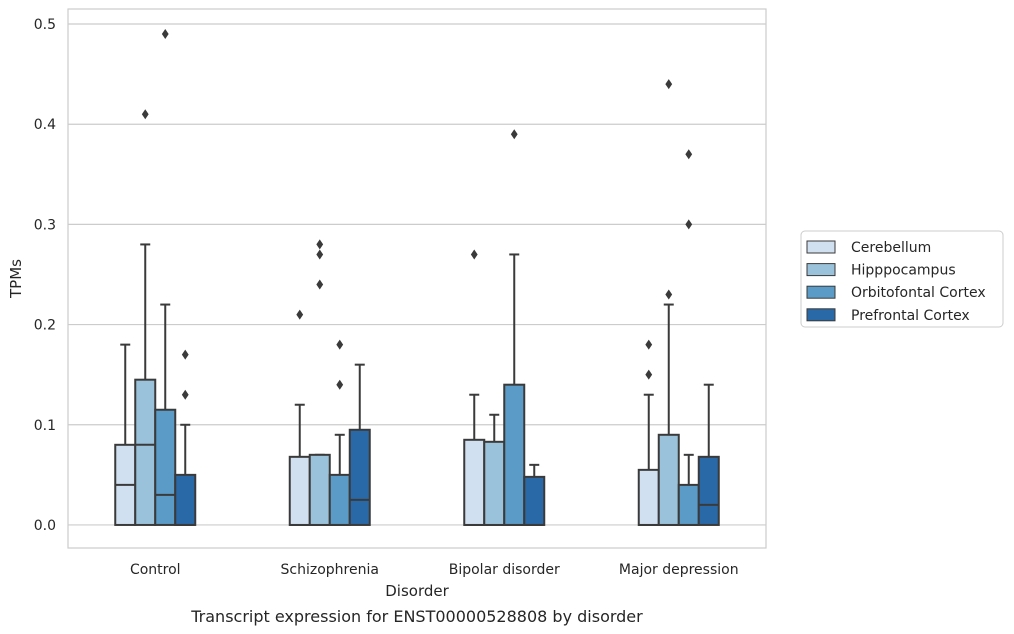 Image resolution: width=1014 pixels, height=634 pixels. What do you see at coordinates (45, 275) in the screenshot?
I see `y-axis-ticks: 0.0 0.1 0.2 0.3 0.4 0.5` at bounding box center [45, 275].